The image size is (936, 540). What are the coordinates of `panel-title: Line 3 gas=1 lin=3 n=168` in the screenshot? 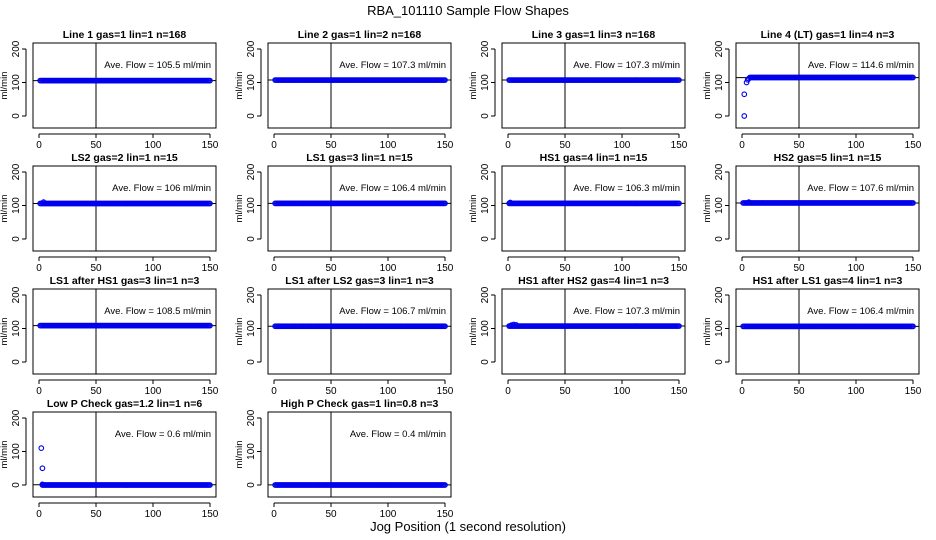 It's located at (594, 35).